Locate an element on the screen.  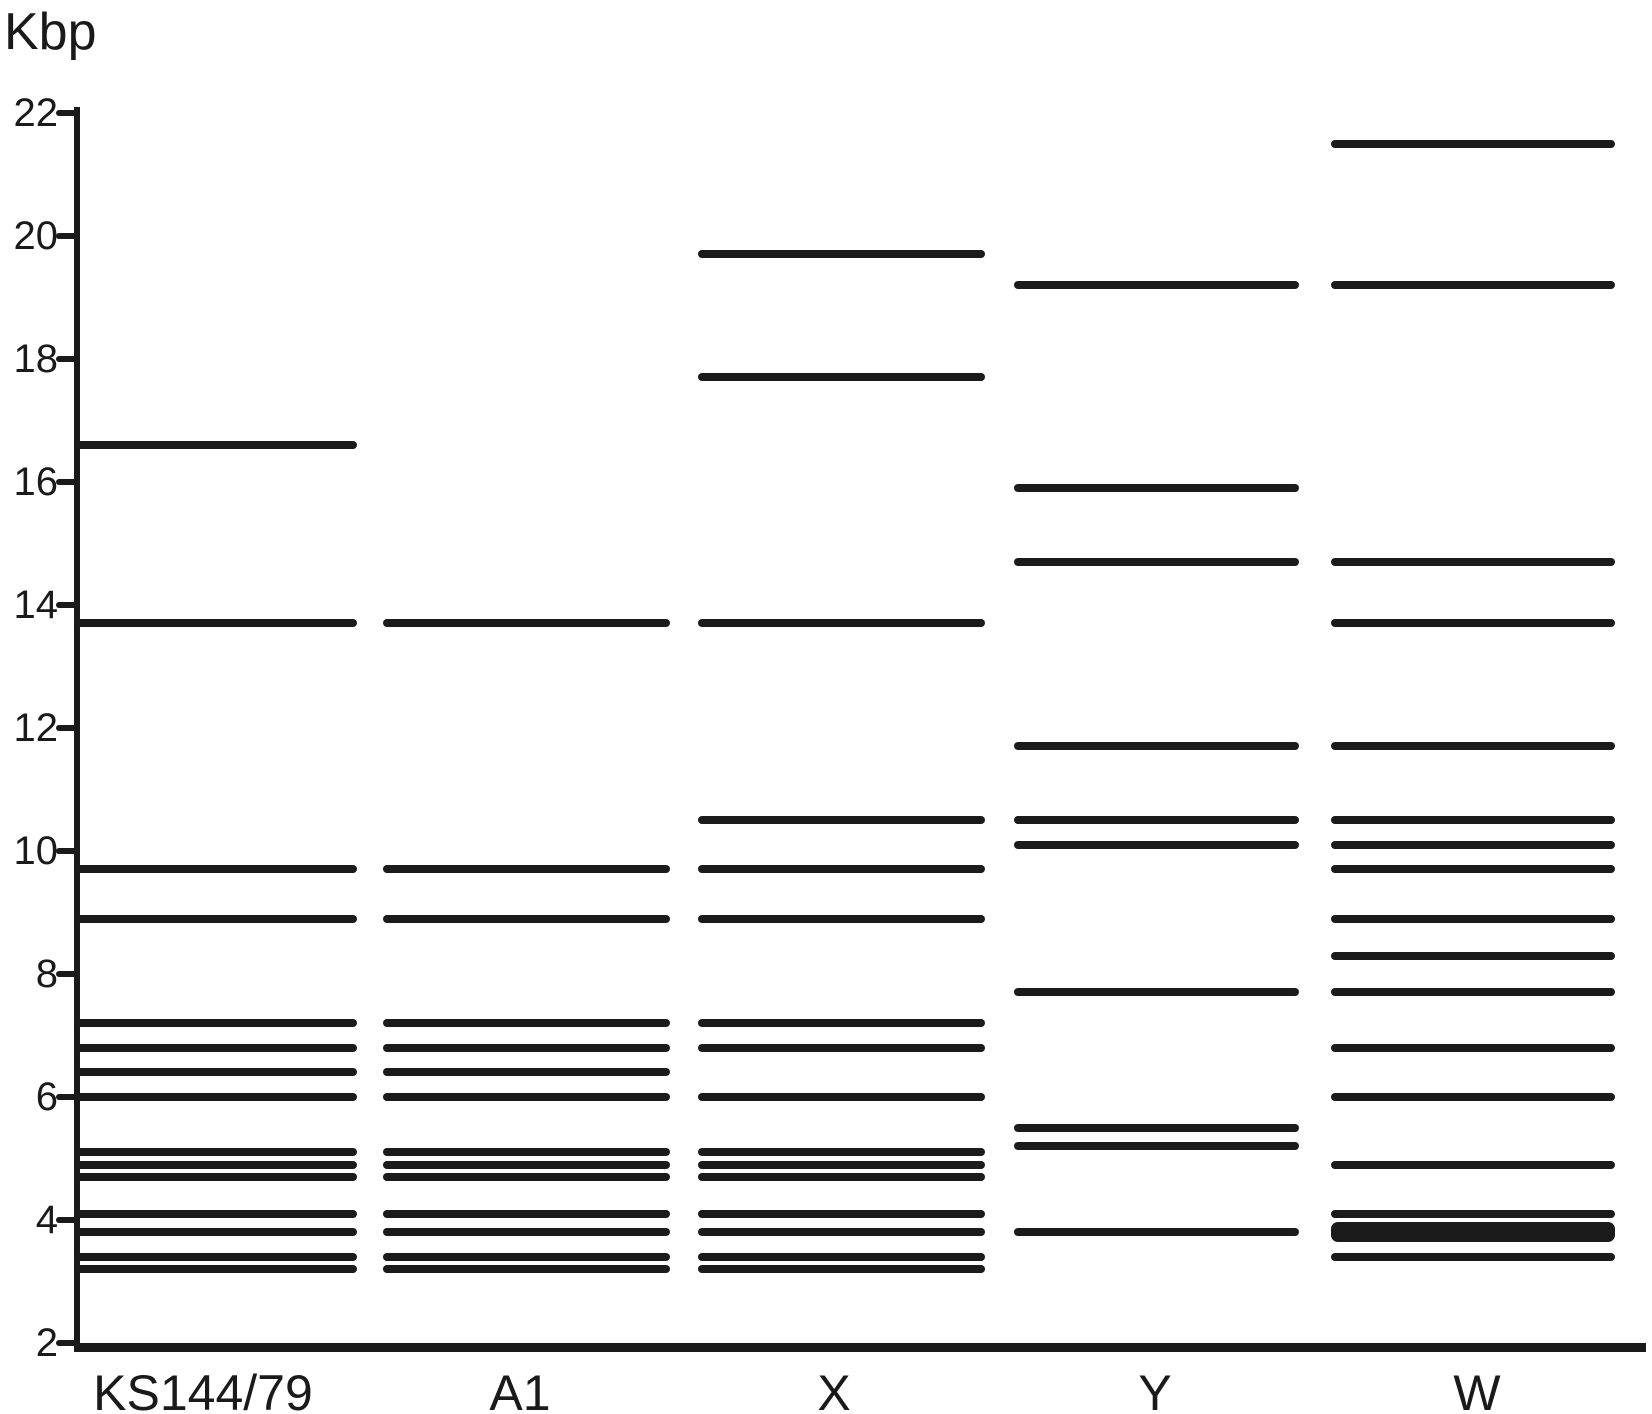
y-axis-tick-label: 2 is located at coordinates (46, 1343).